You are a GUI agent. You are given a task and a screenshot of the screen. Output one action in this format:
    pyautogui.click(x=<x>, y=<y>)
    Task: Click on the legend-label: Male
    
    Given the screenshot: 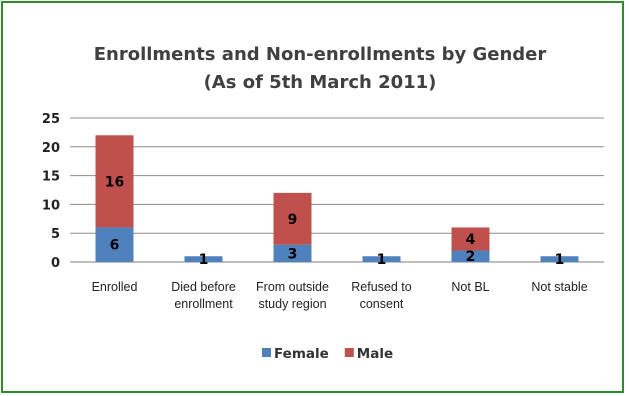 What is the action you would take?
    pyautogui.click(x=375, y=354)
    